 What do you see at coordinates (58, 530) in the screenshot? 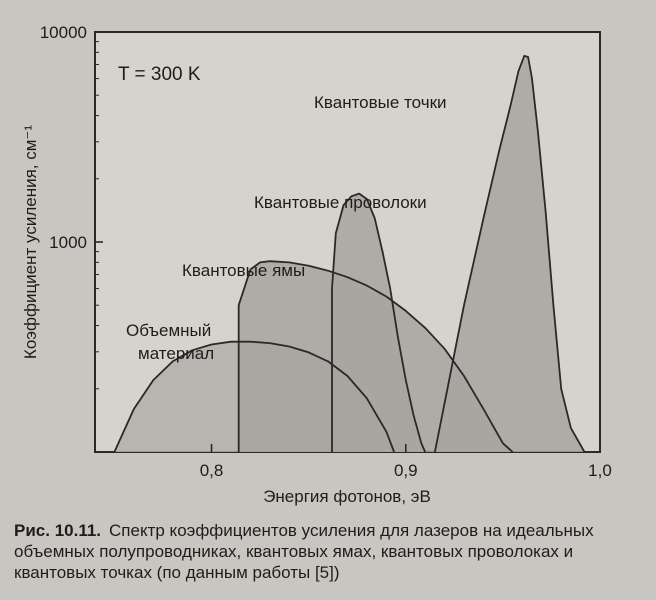
I see `figure-number: Рис. 10.11.` at bounding box center [58, 530].